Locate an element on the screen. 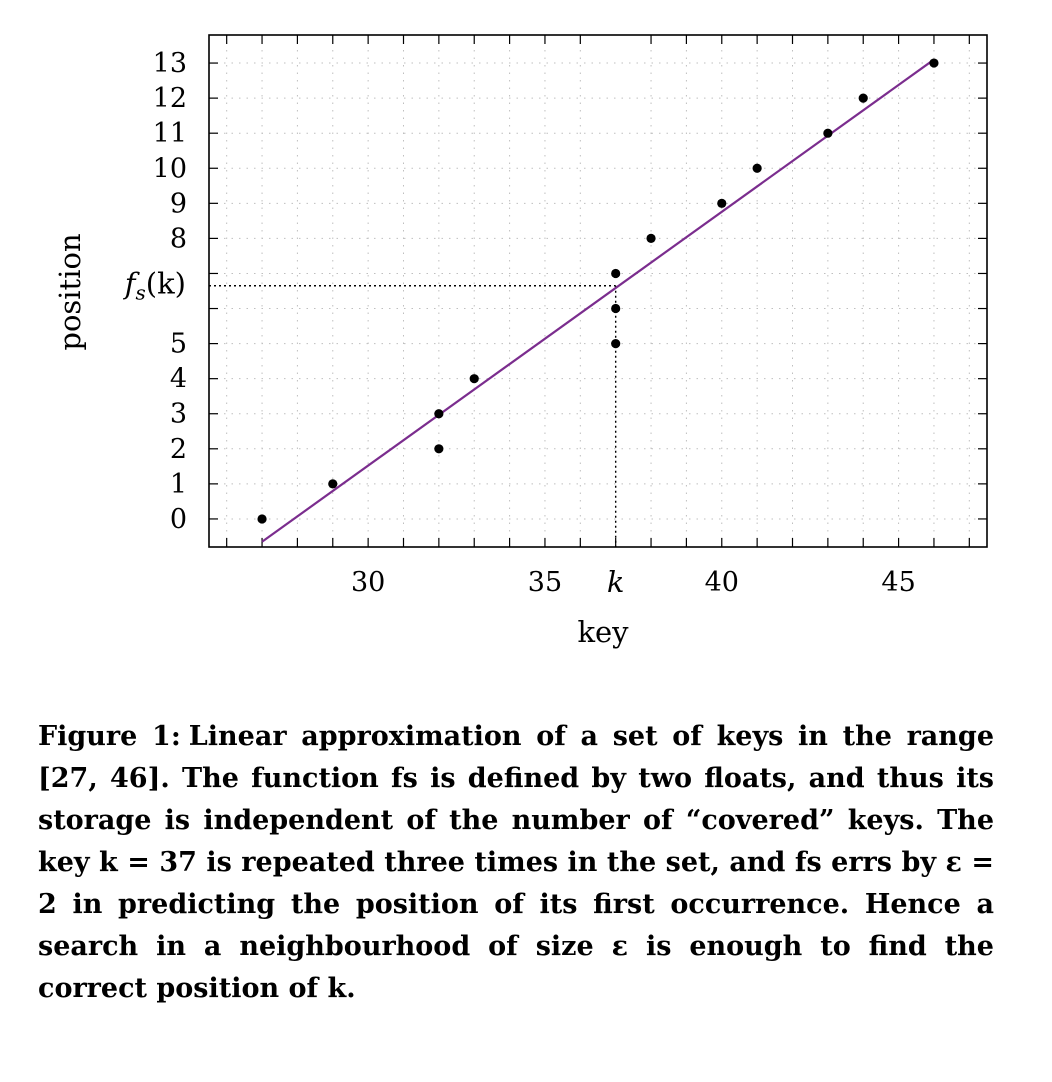  highlight-y-label-arg: (k) is located at coordinates (166, 284).